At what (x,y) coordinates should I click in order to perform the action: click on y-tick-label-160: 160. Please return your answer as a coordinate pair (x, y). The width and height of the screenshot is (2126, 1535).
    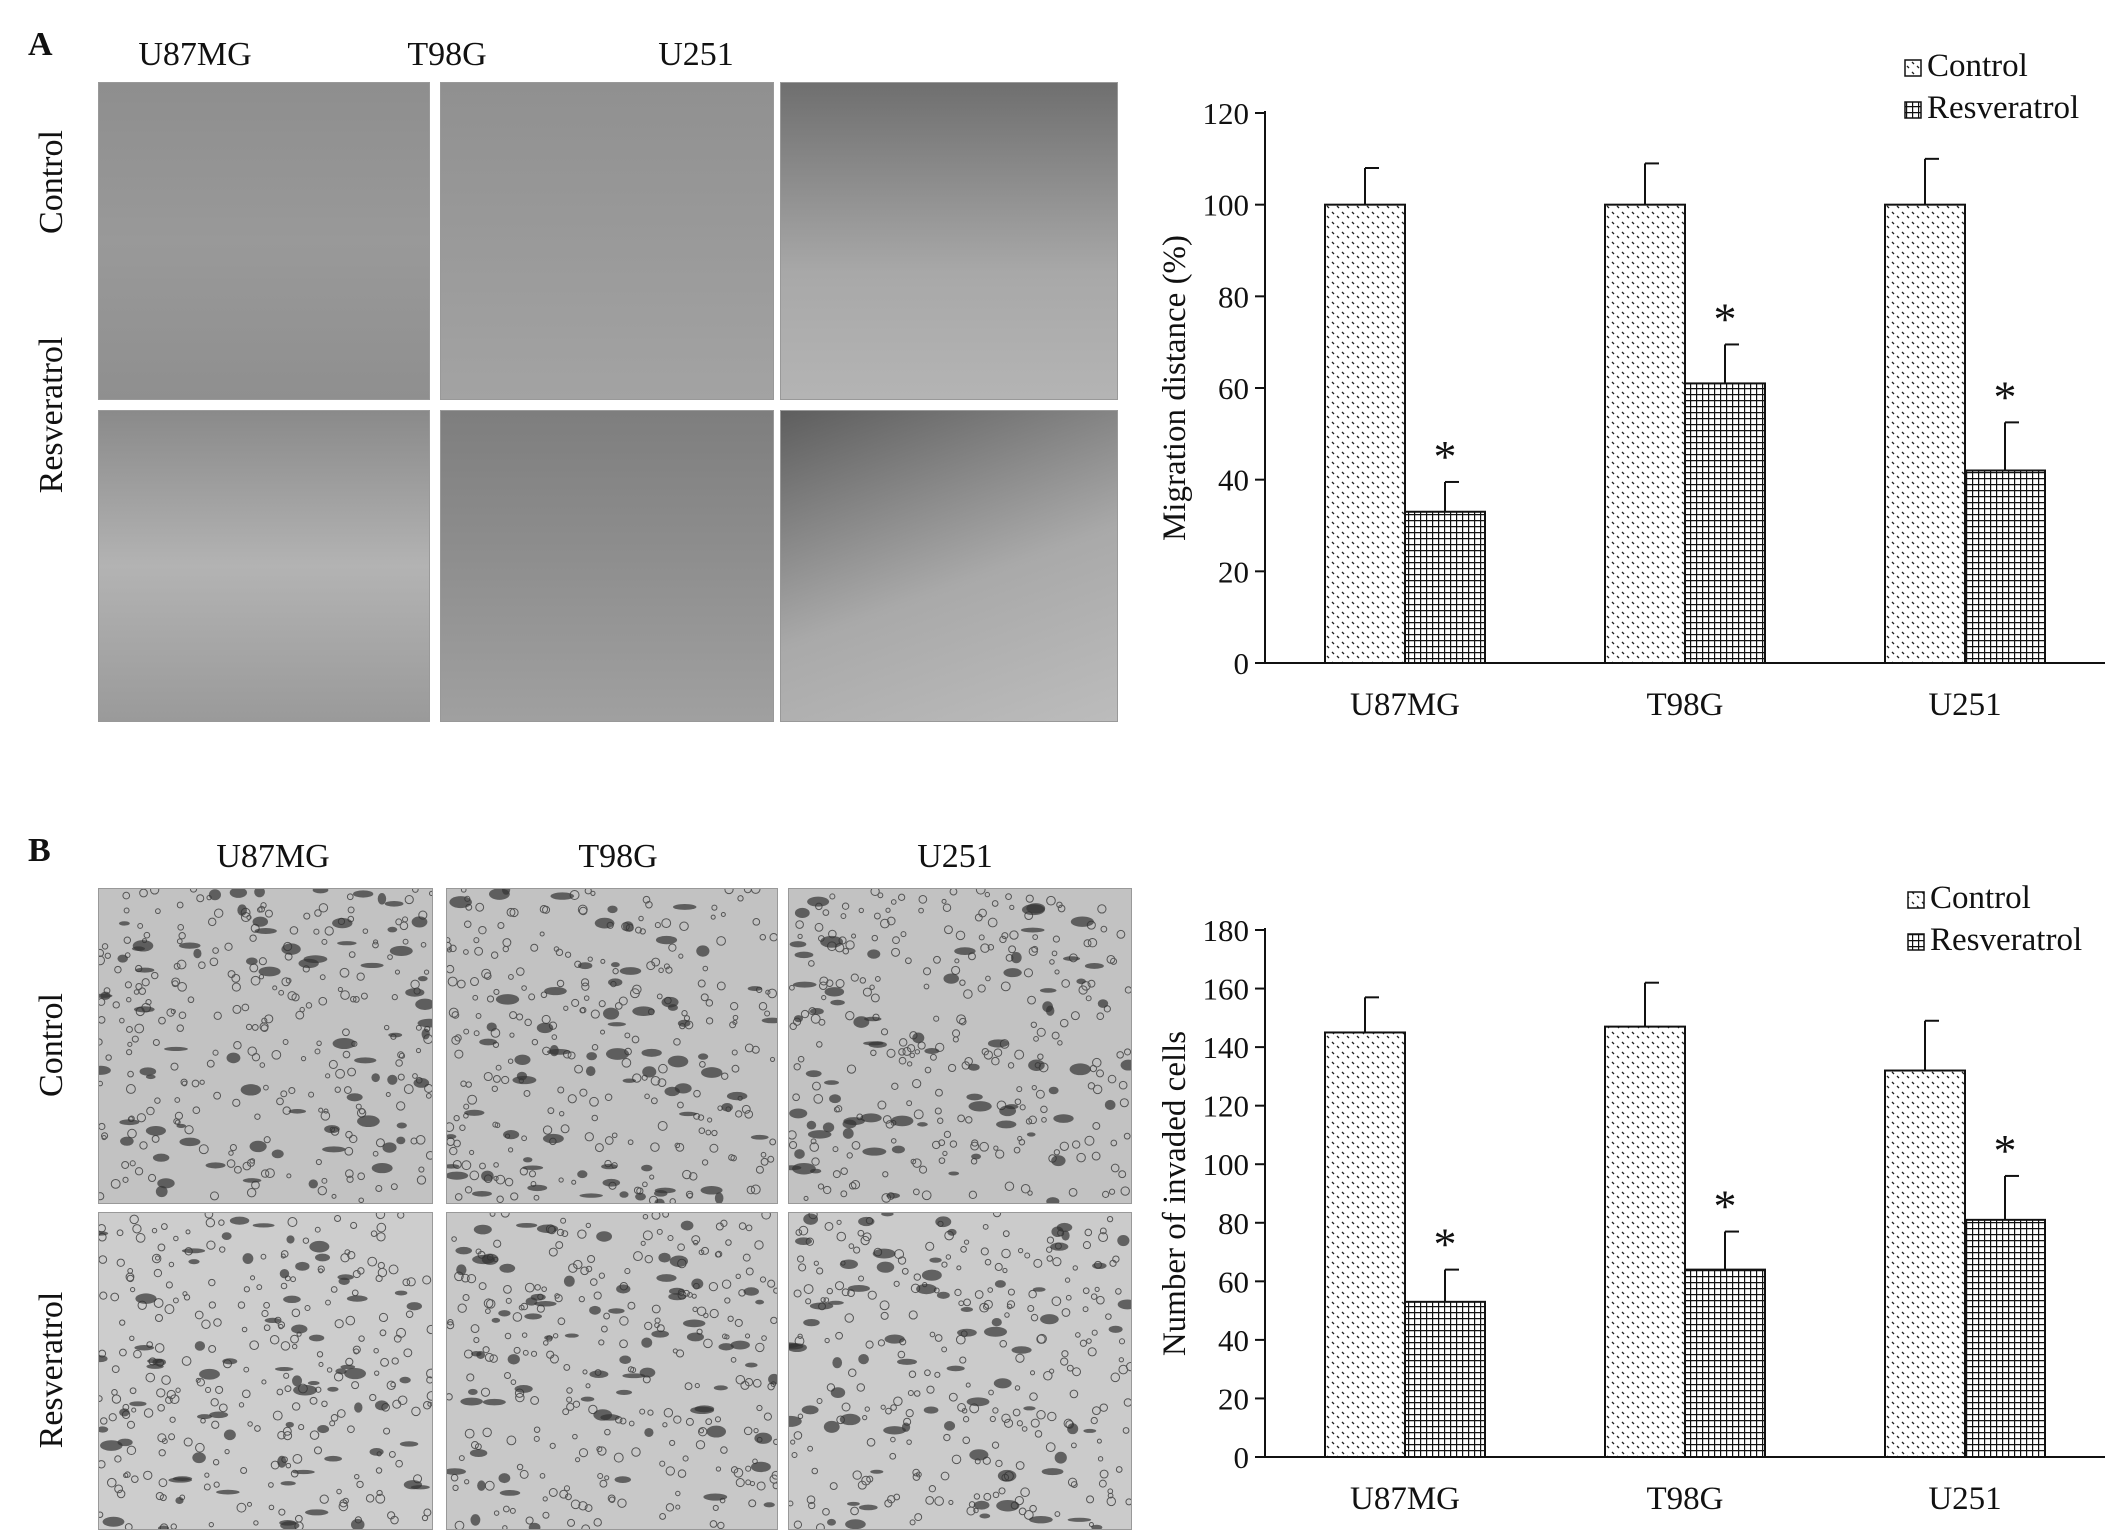
    Looking at the image, I should click on (1226, 989).